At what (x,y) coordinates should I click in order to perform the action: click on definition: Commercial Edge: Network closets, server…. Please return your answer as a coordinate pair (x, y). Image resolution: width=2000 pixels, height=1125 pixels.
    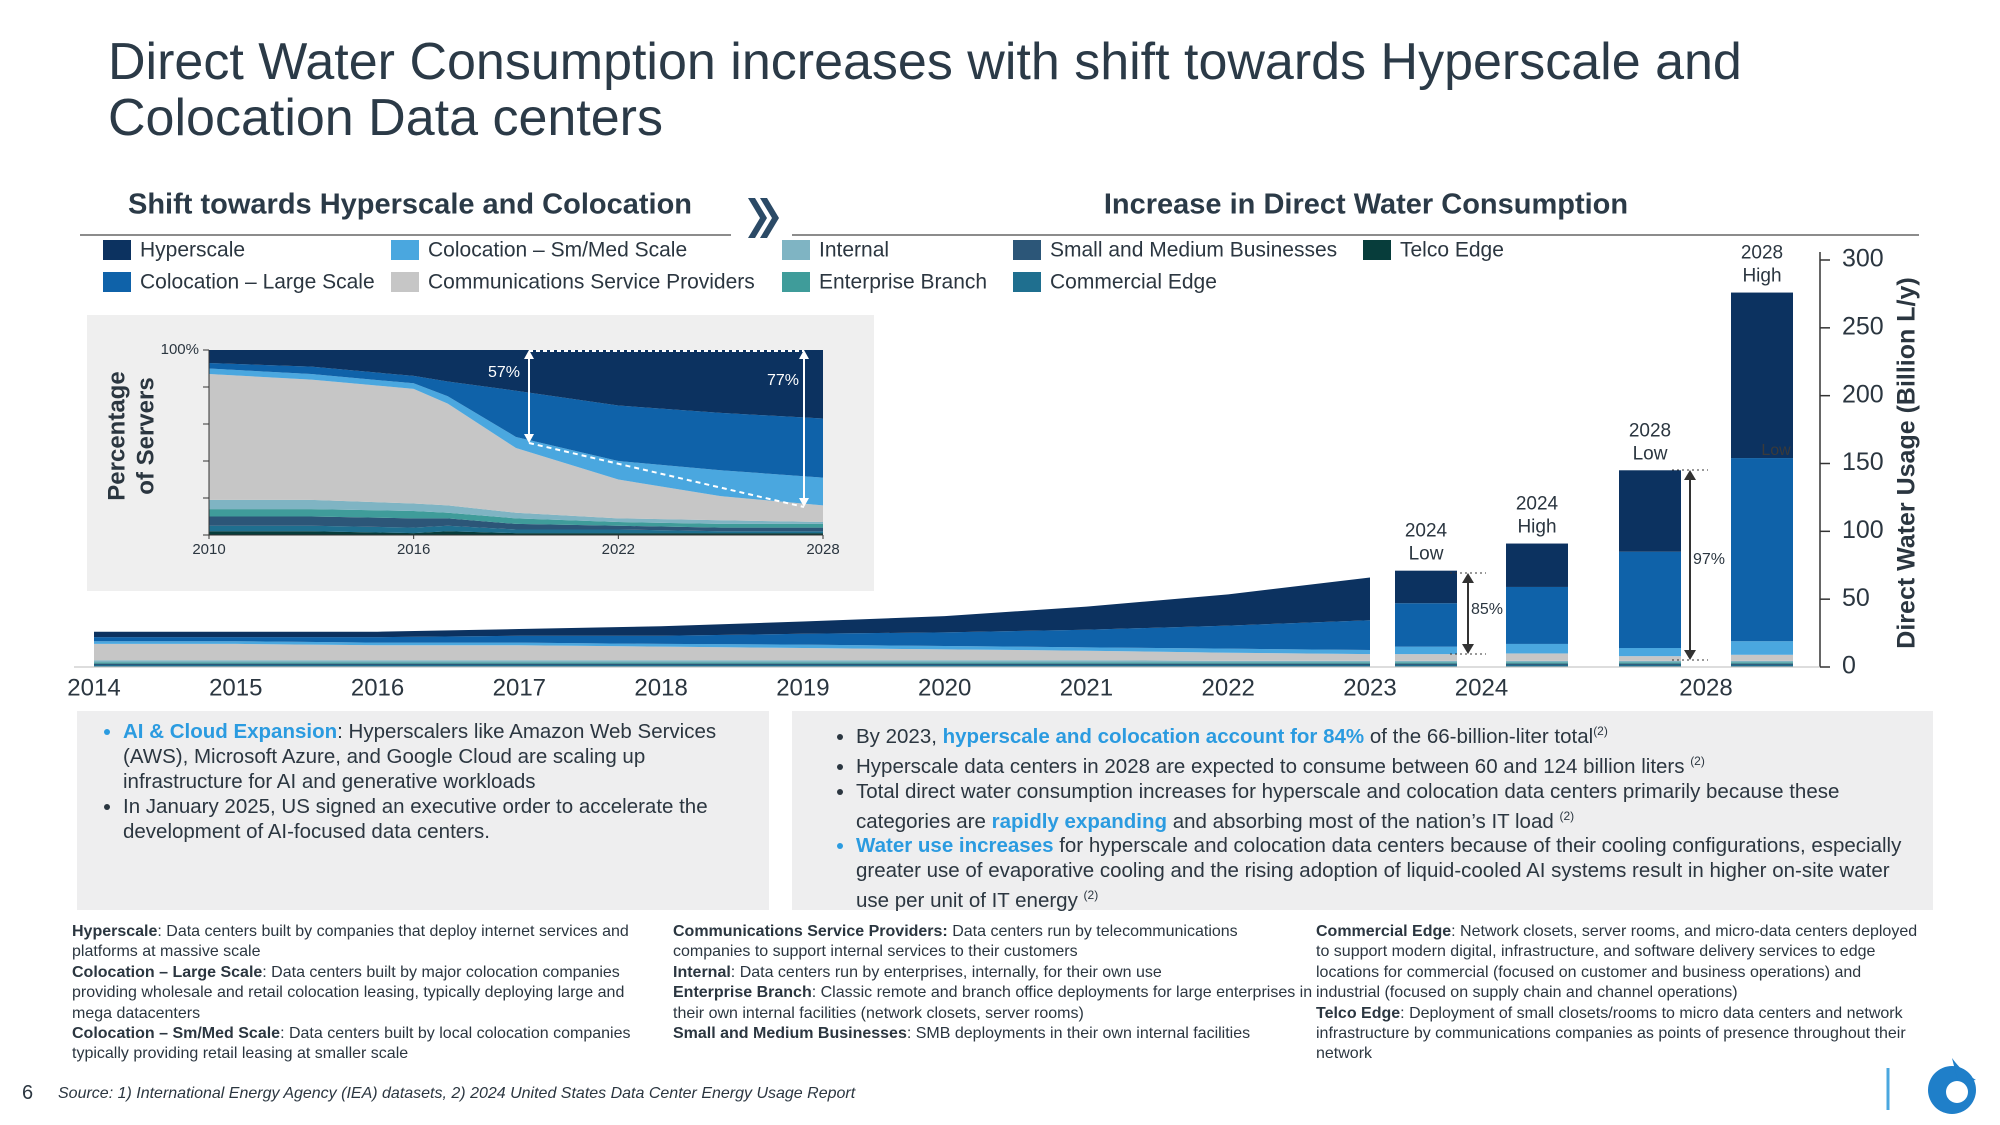
    Looking at the image, I should click on (1621, 963).